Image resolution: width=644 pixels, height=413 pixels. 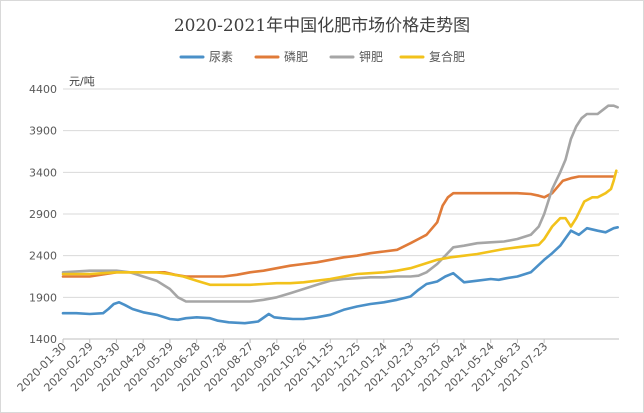 I want to click on y-tick-label: 3400, so click(x=43, y=172).